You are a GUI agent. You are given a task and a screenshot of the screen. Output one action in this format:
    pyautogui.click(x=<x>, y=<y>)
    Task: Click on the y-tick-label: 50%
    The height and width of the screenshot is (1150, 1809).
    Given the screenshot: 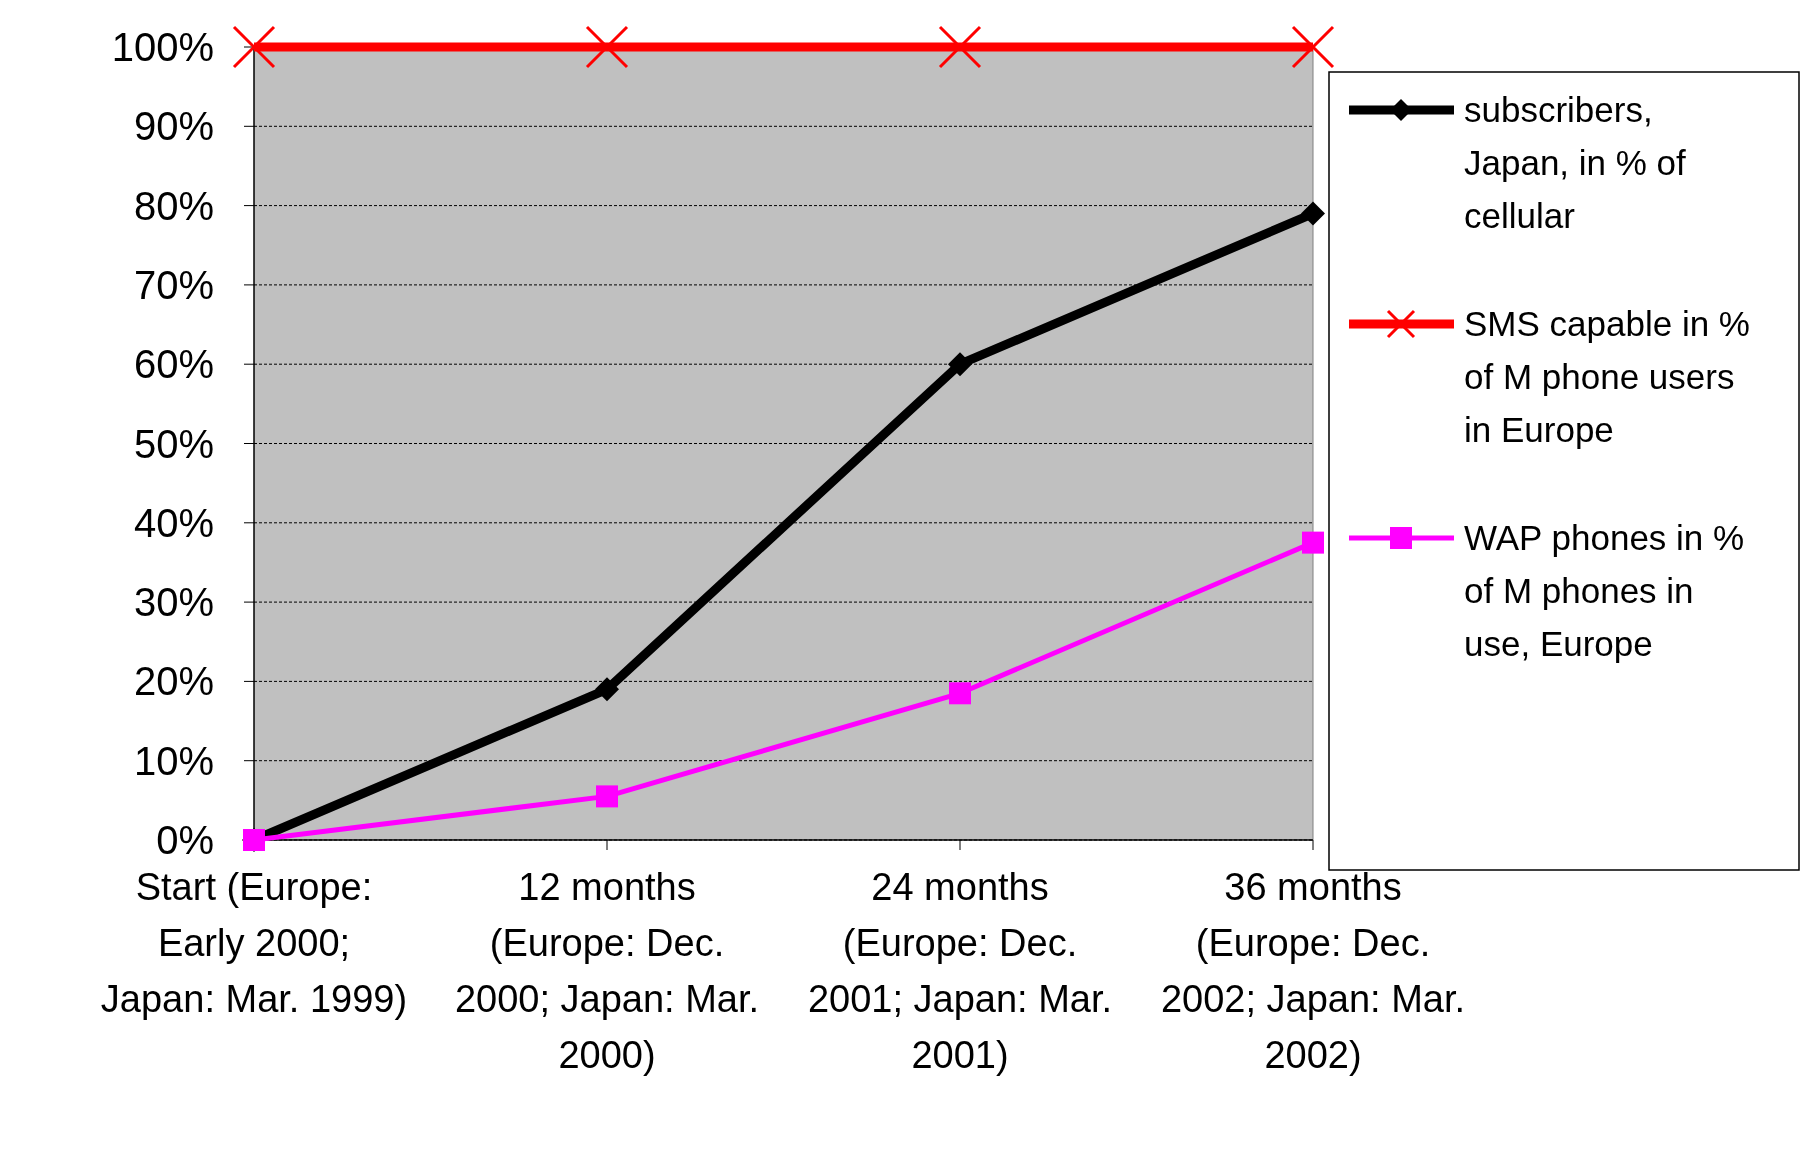 What is the action you would take?
    pyautogui.click(x=173, y=443)
    